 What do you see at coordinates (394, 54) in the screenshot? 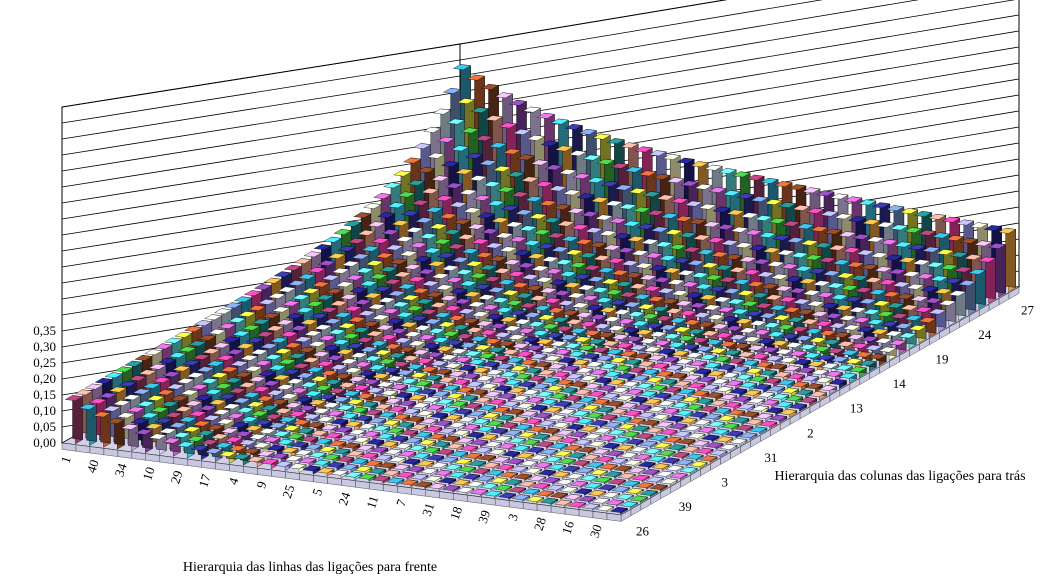
I see `gridline` at bounding box center [394, 54].